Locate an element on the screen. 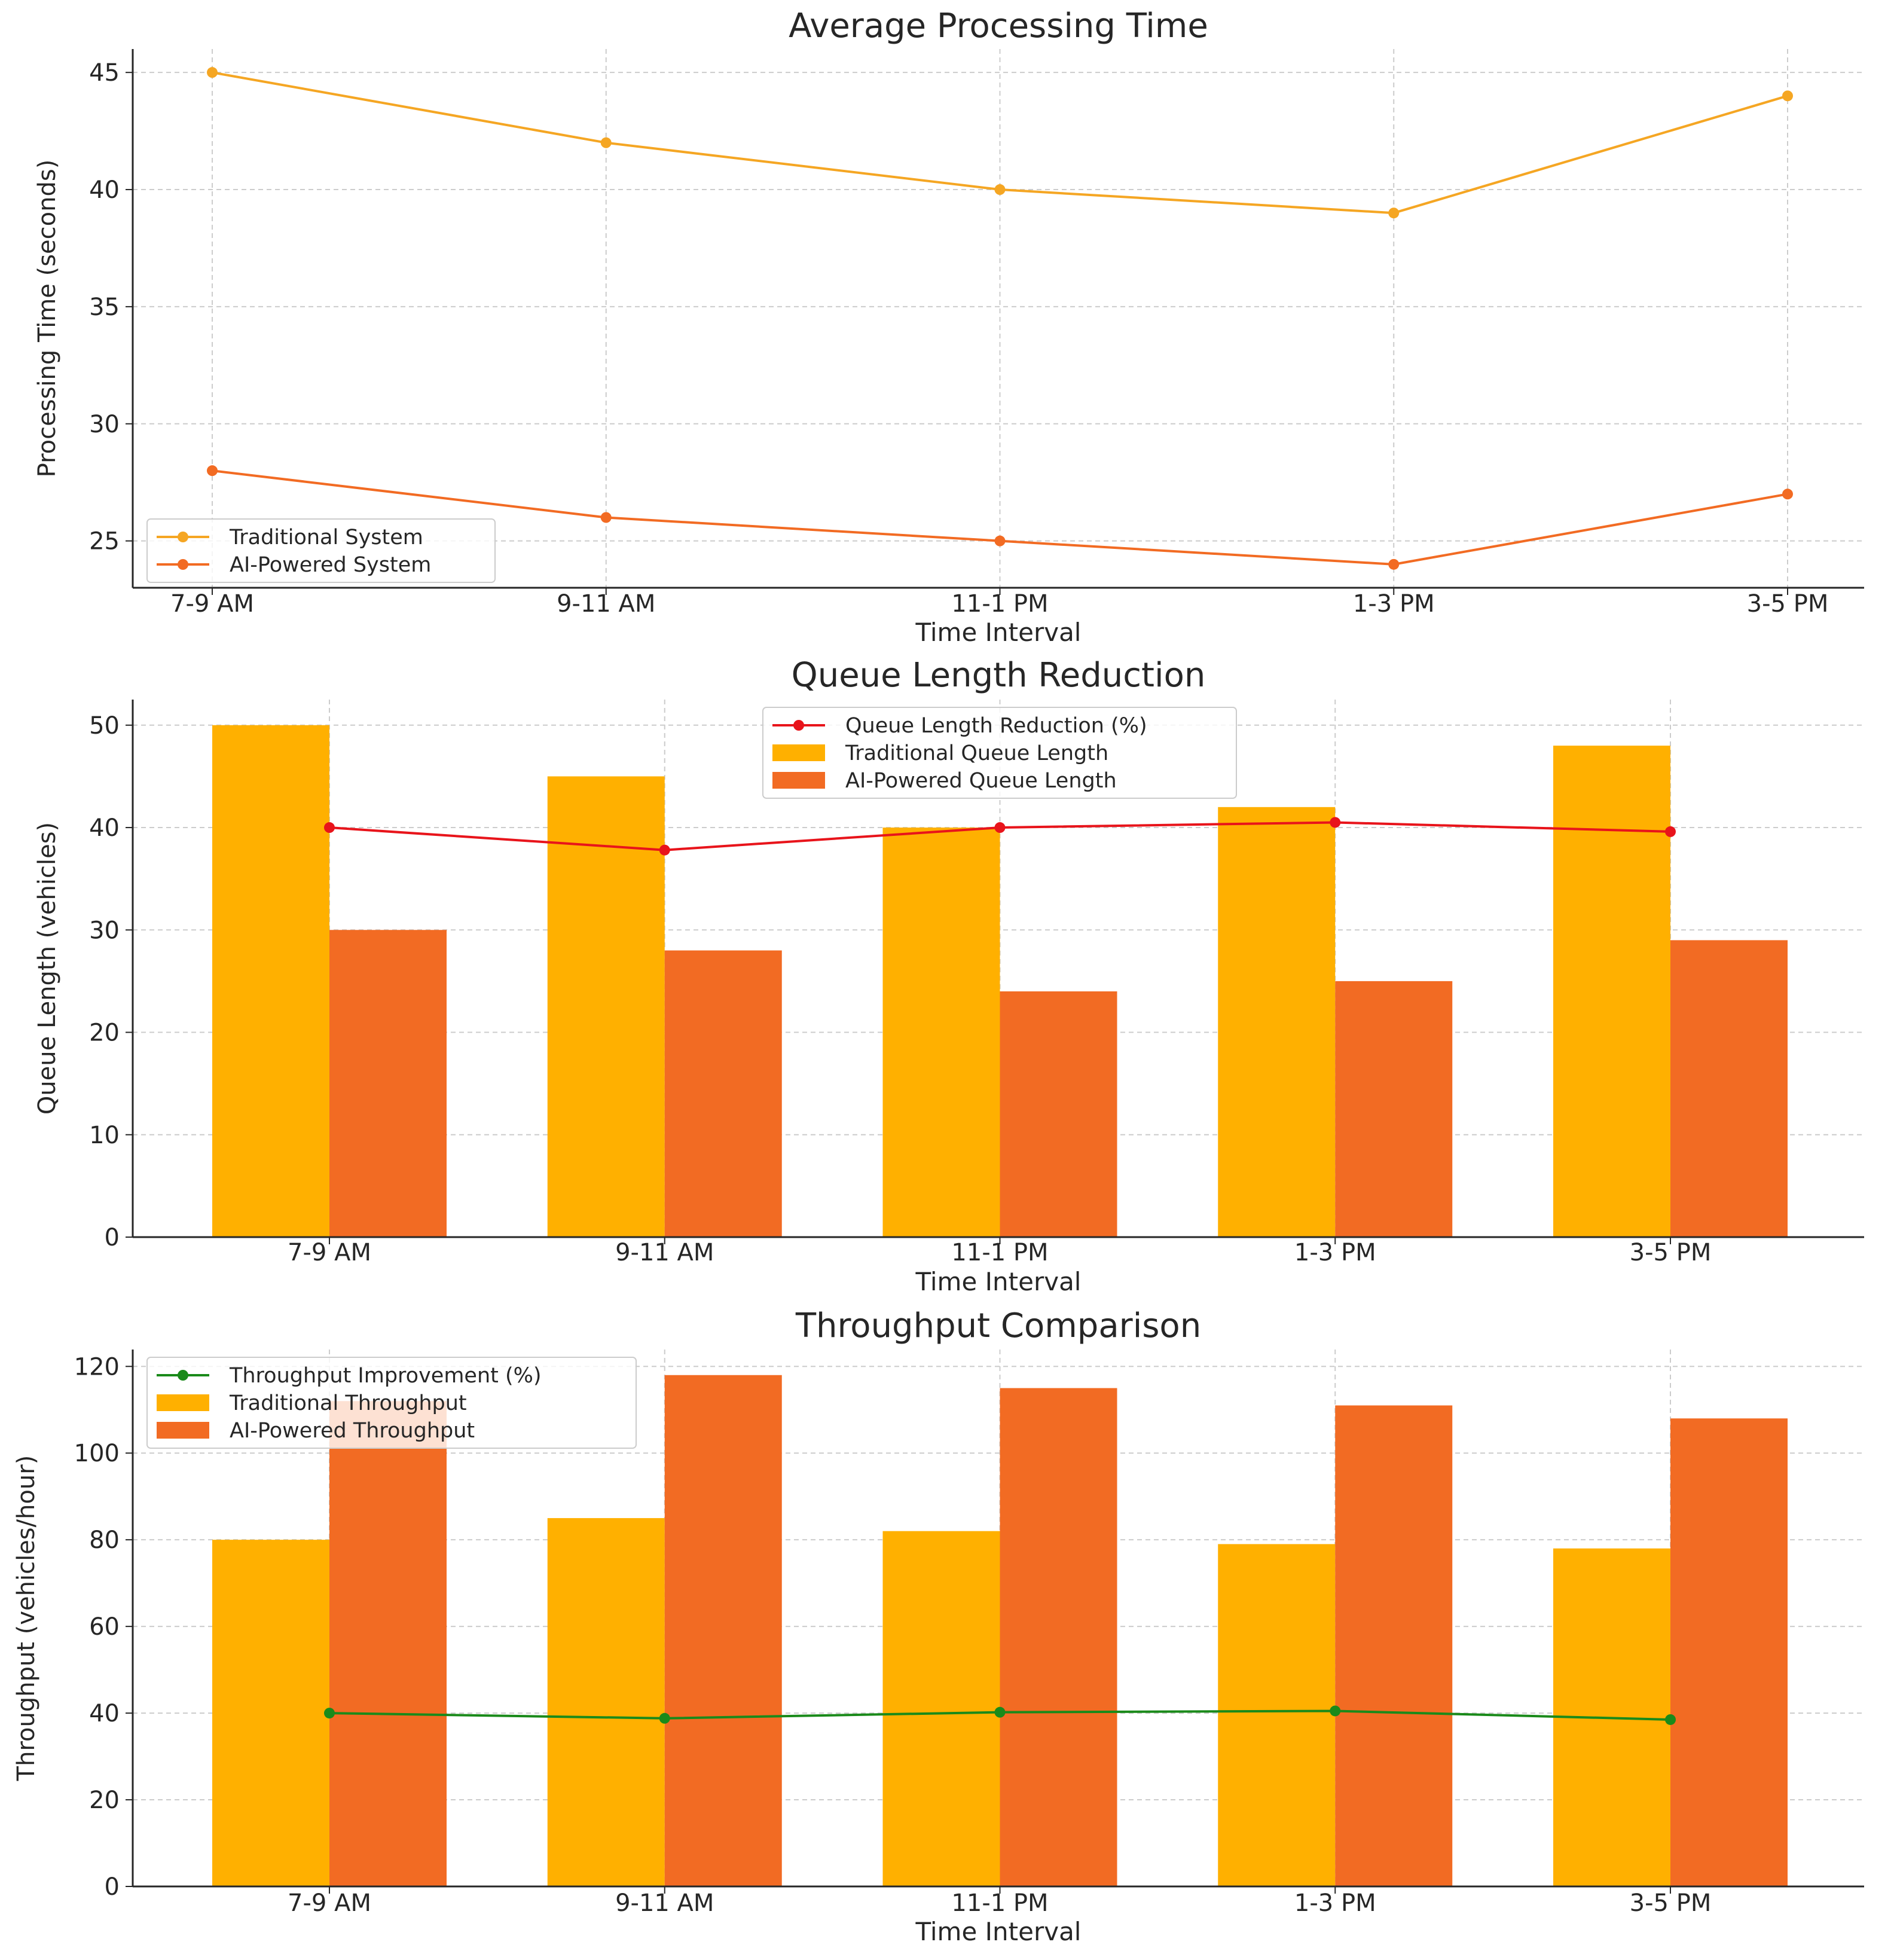 The width and height of the screenshot is (1897, 1960). legend-label: Throughput Improvement (%) is located at coordinates (385, 1376).